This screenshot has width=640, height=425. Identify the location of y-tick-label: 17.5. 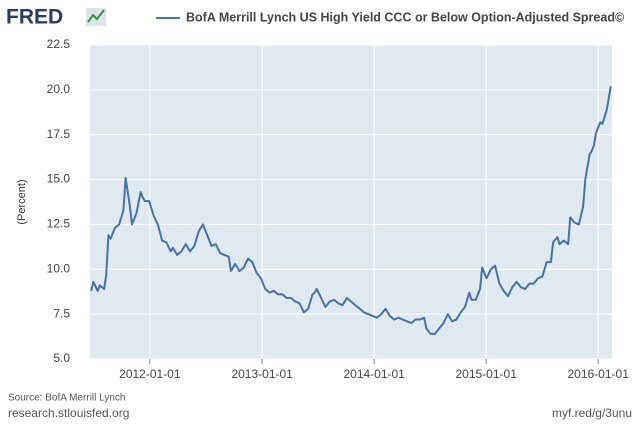
(59, 134).